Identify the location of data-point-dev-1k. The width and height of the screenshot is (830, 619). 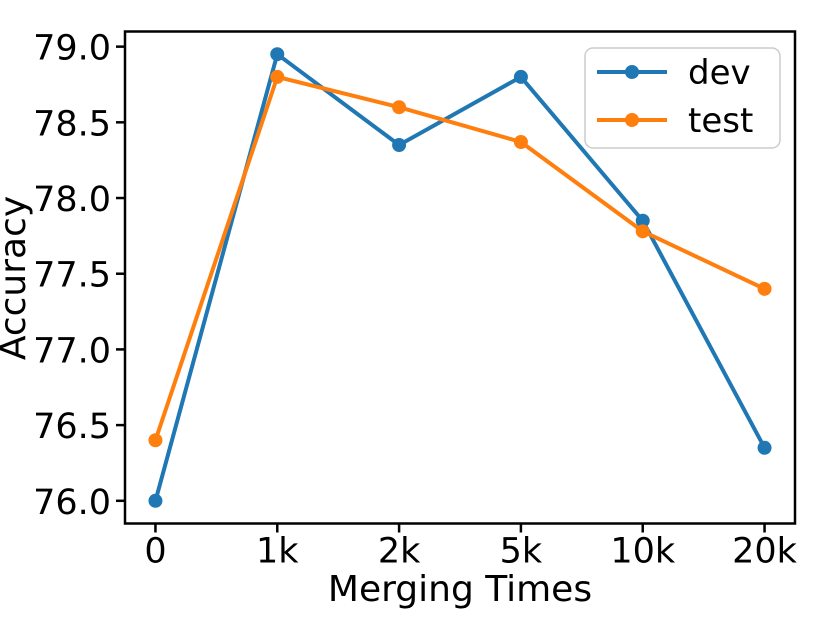
(277, 54).